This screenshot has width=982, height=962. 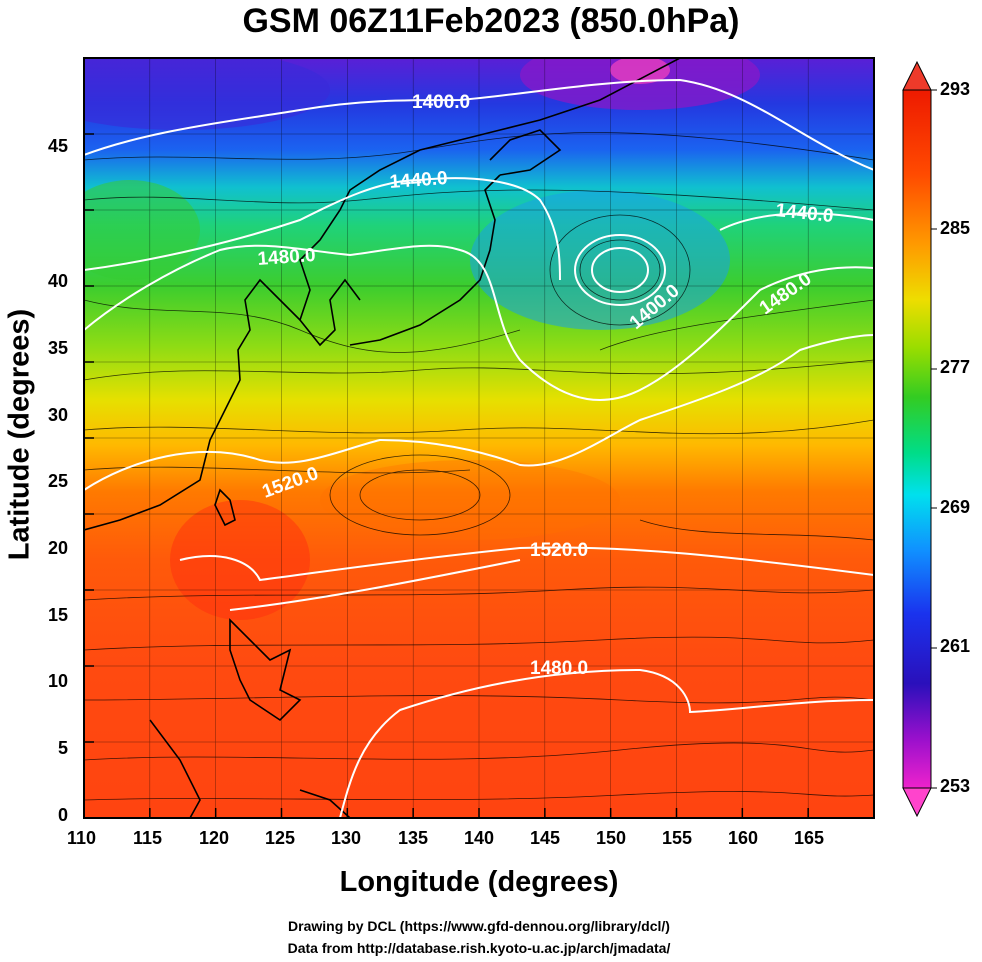 What do you see at coordinates (491, 21) in the screenshot?
I see `map-title: GSM 06Z11Feb2023 (850.0hPa)` at bounding box center [491, 21].